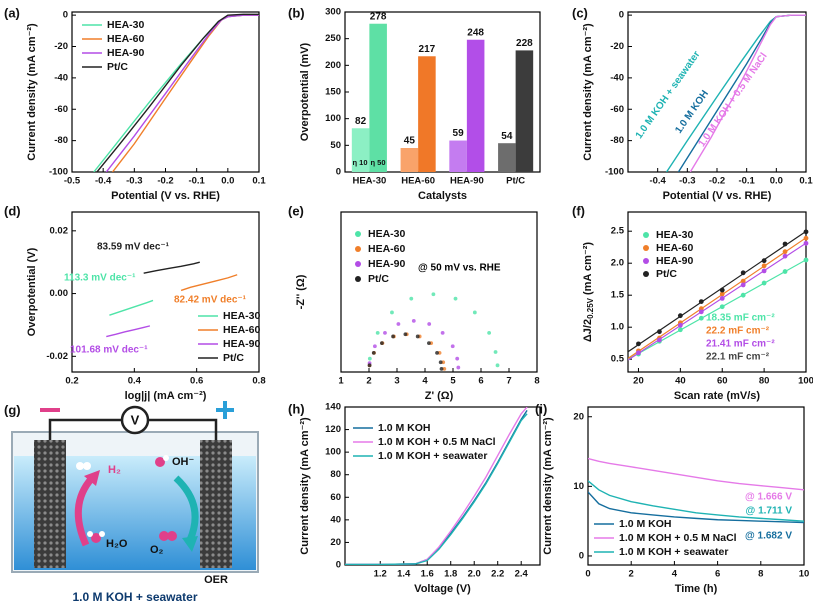  Describe the element at coordinates (333, 92) in the screenshot. I see `y-tick-label: 150` at that location.